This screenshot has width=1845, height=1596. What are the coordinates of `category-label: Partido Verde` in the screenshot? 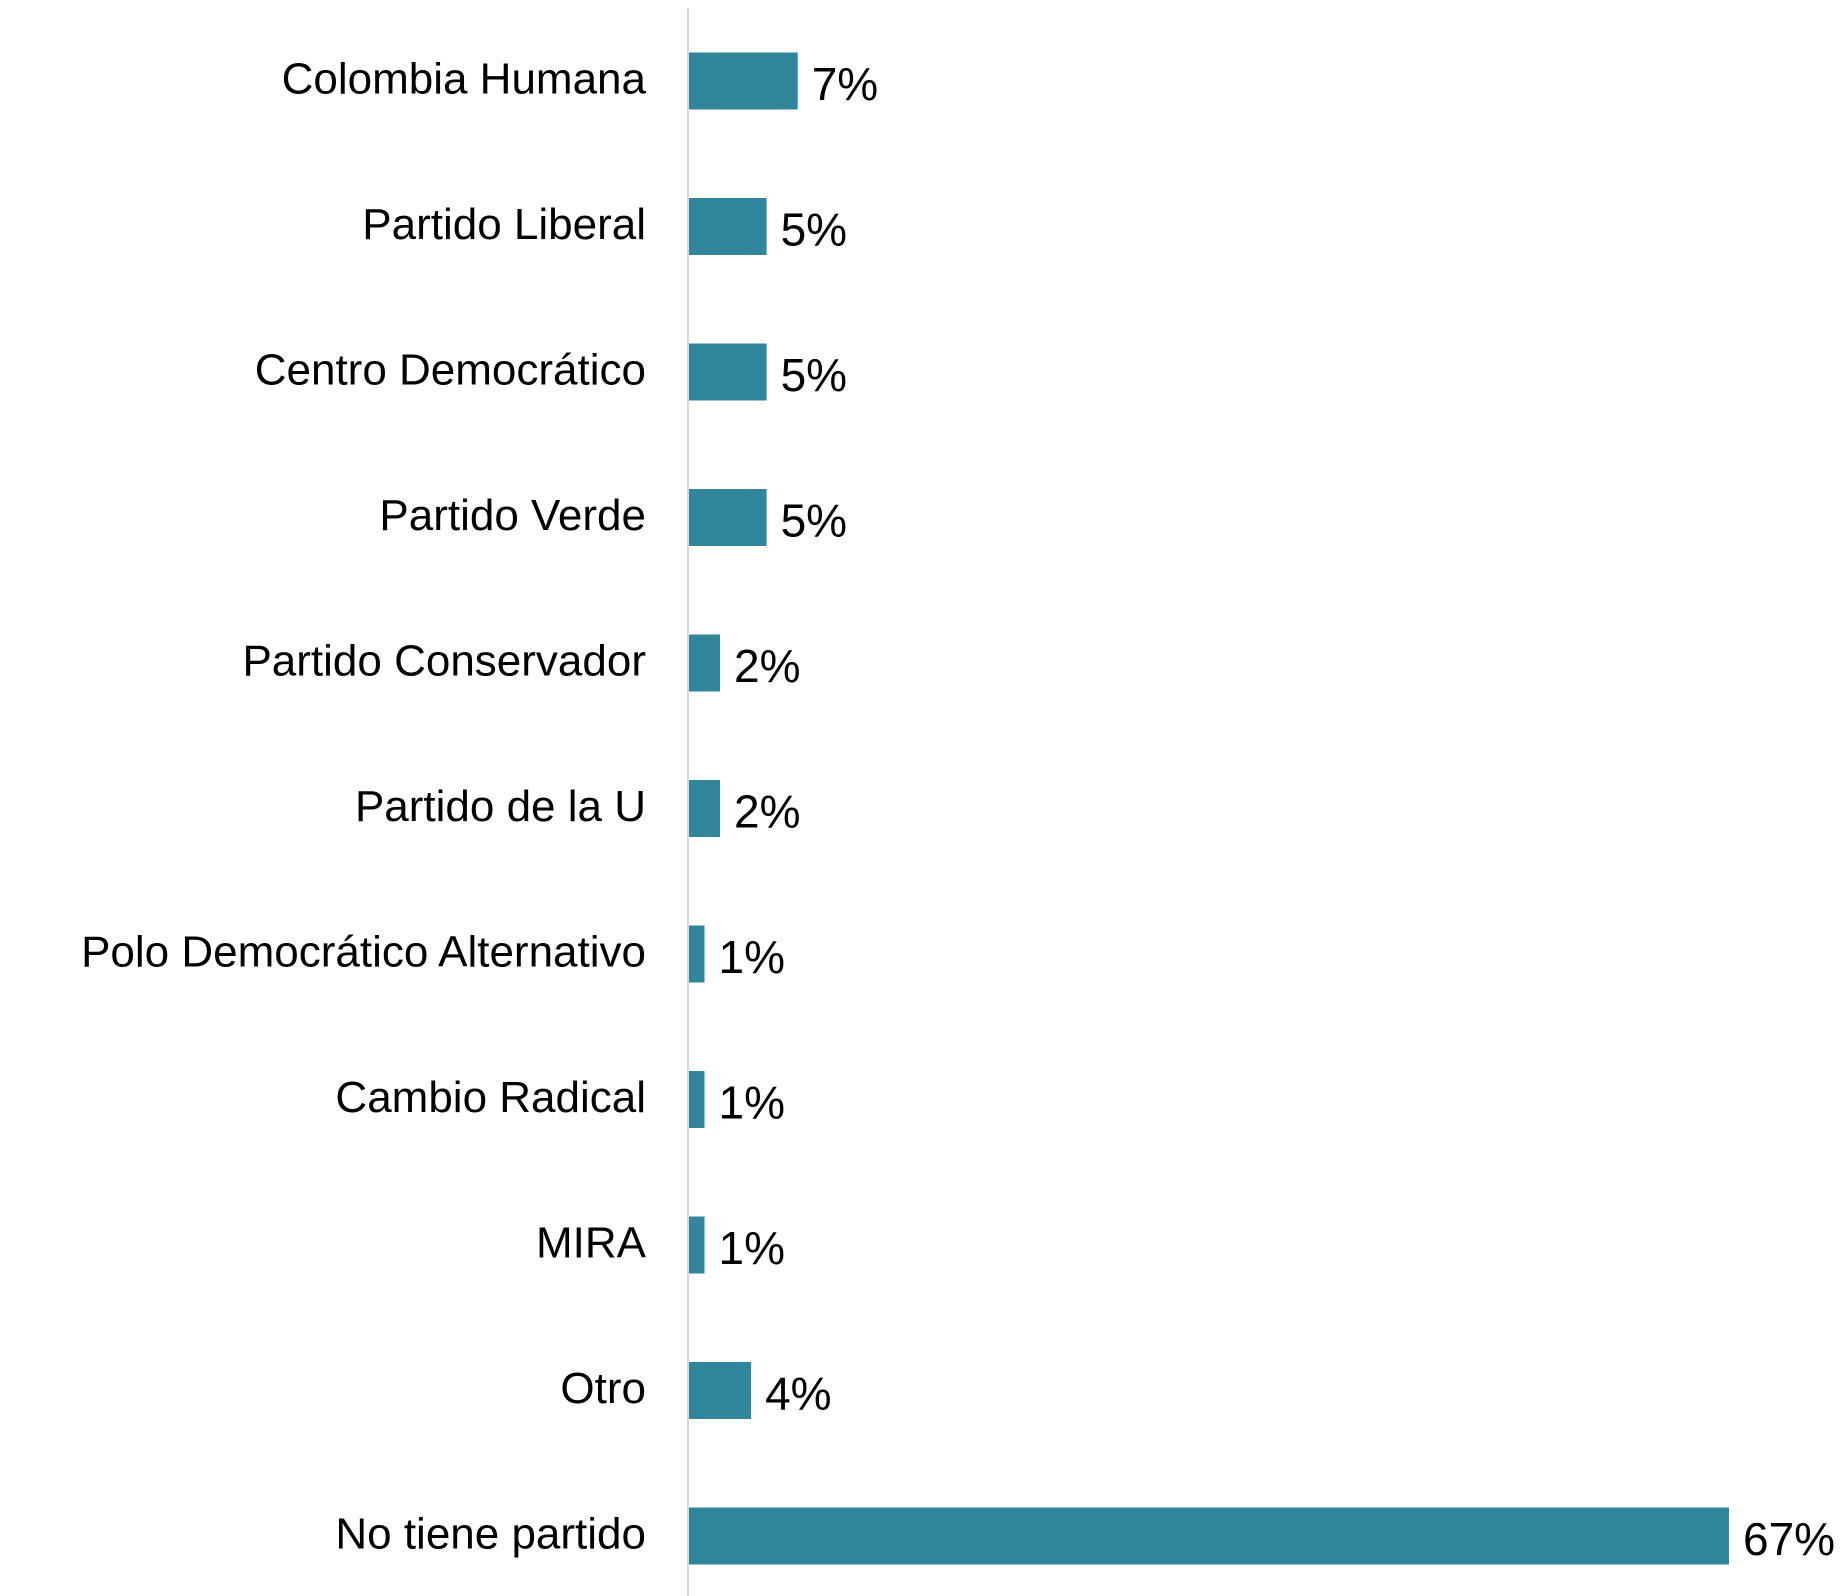 It's located at (512, 515).